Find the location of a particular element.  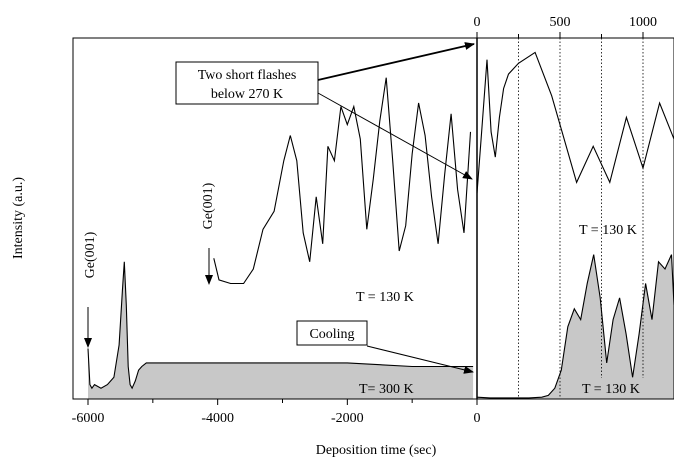

top-axis-dotted-lines is located at coordinates (581, 218).